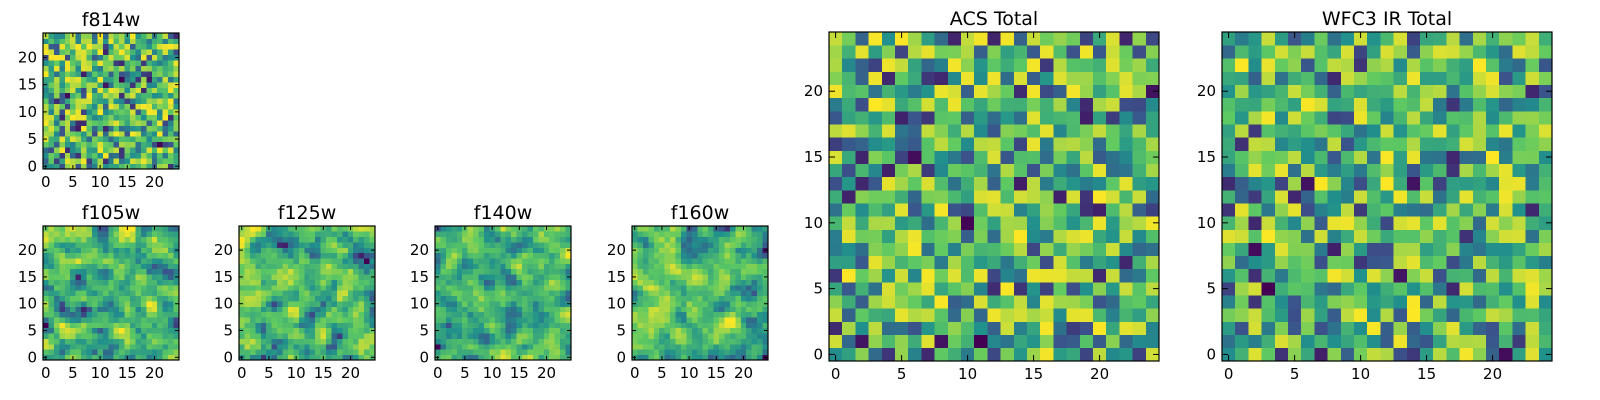 Image resolution: width=1600 pixels, height=400 pixels. What do you see at coordinates (46, 373) in the screenshot?
I see `x-tick-label: 0` at bounding box center [46, 373].